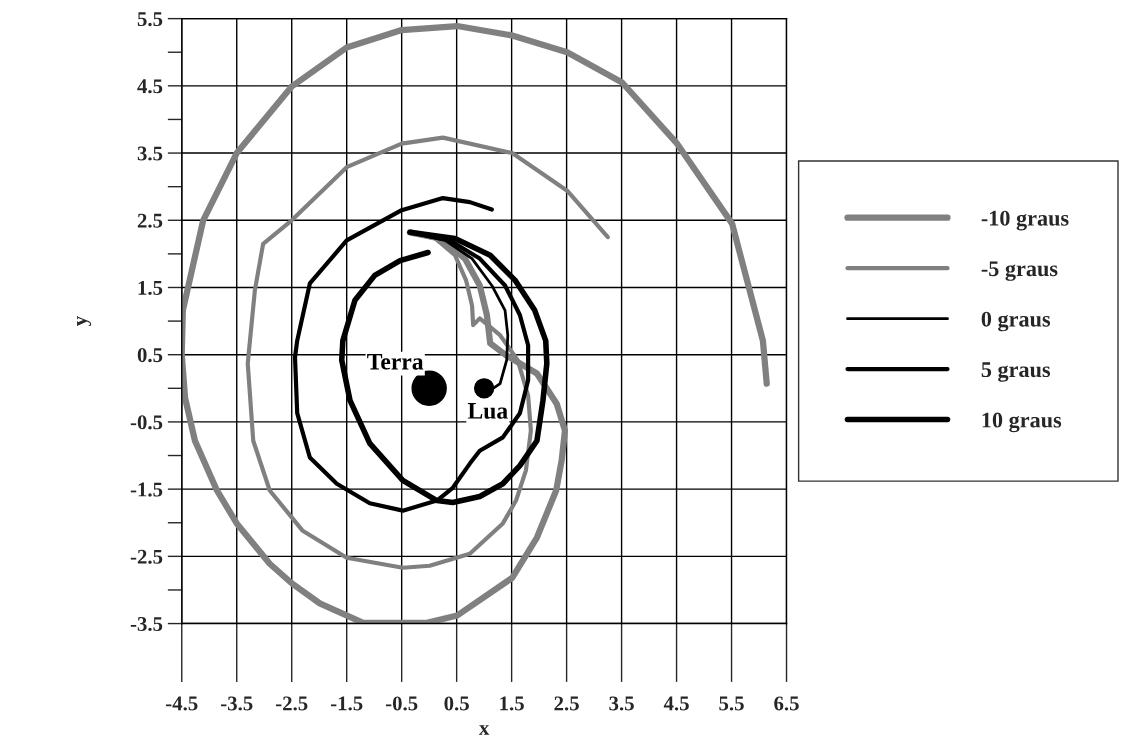  I want to click on x-tick-label: 4.5, so click(676, 703).